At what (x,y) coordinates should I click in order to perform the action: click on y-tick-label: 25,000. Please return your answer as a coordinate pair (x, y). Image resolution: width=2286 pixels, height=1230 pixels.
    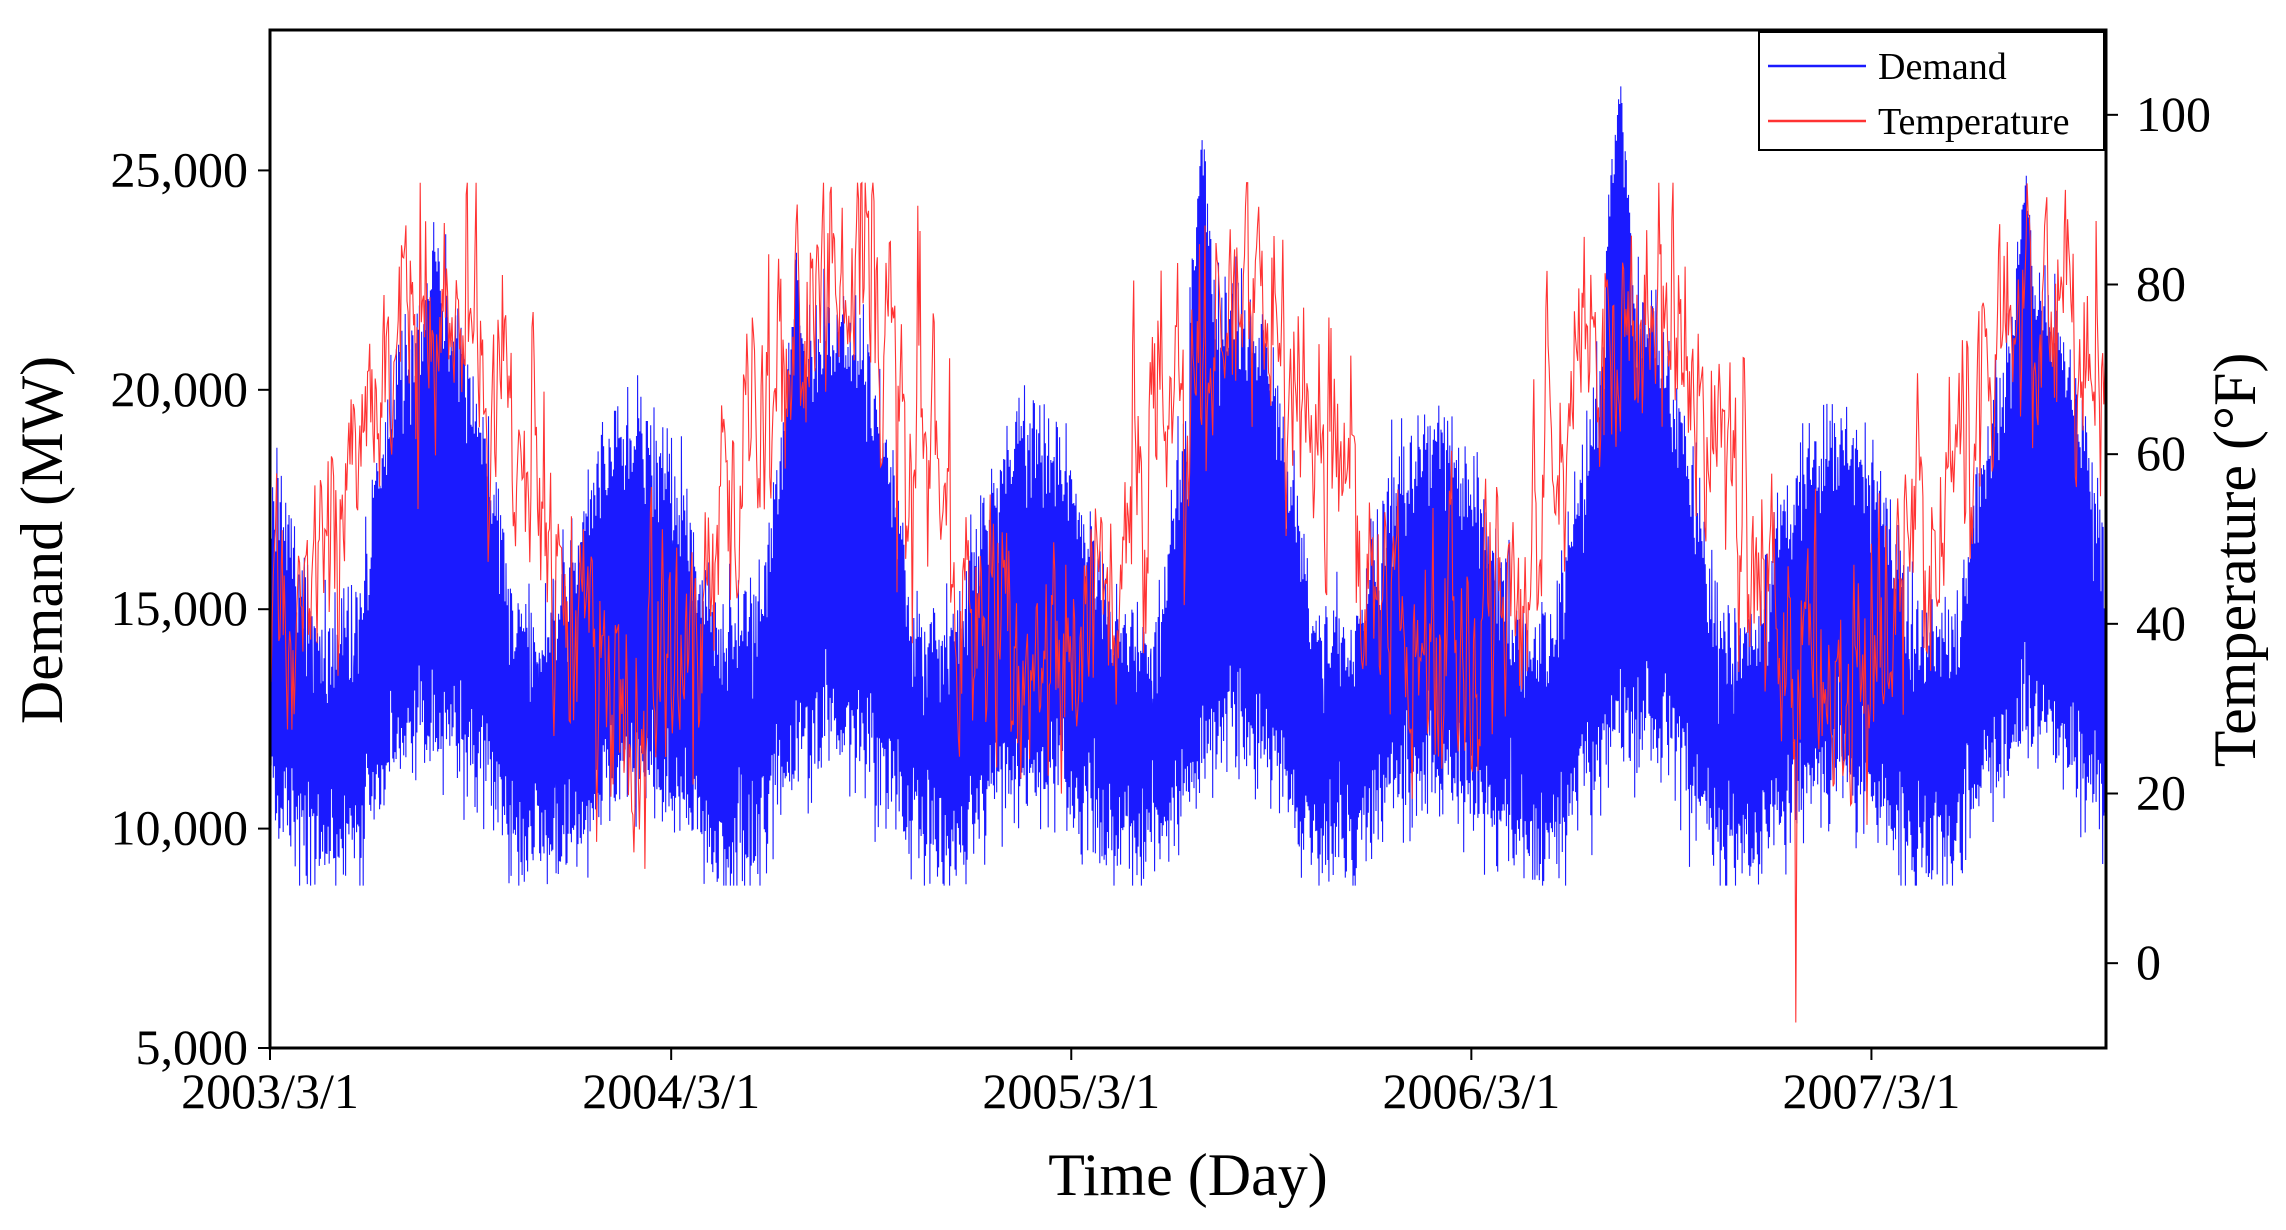
    Looking at the image, I should click on (180, 169).